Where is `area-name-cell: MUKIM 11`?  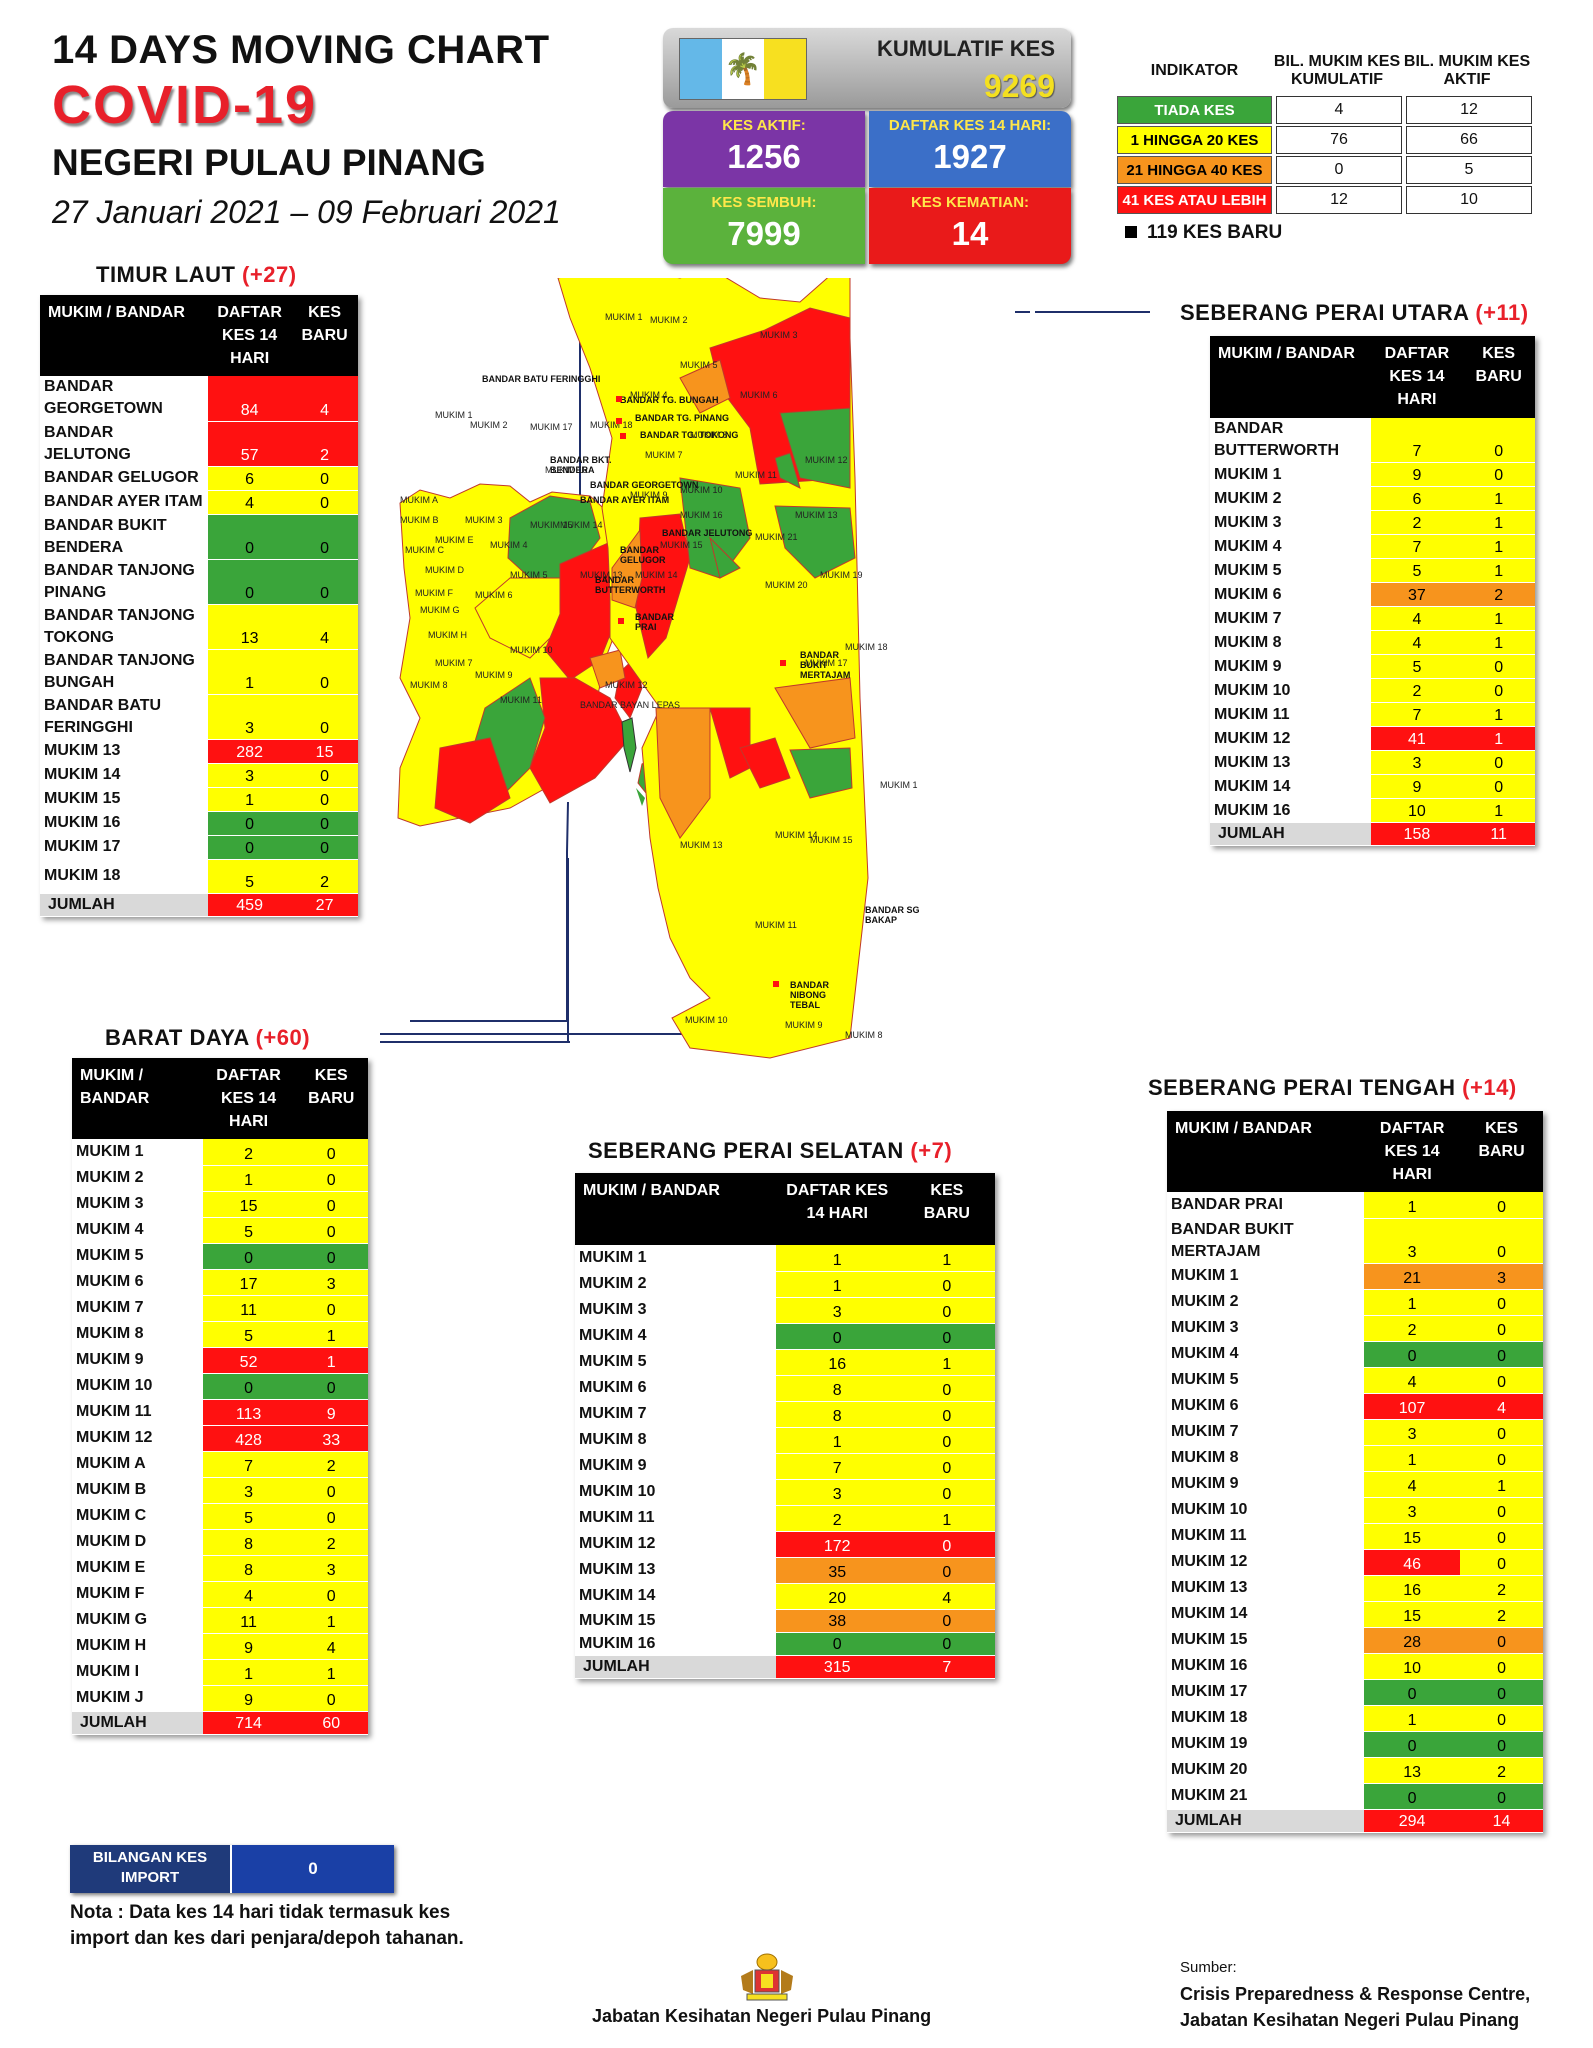 area-name-cell: MUKIM 11 is located at coordinates (137, 1412).